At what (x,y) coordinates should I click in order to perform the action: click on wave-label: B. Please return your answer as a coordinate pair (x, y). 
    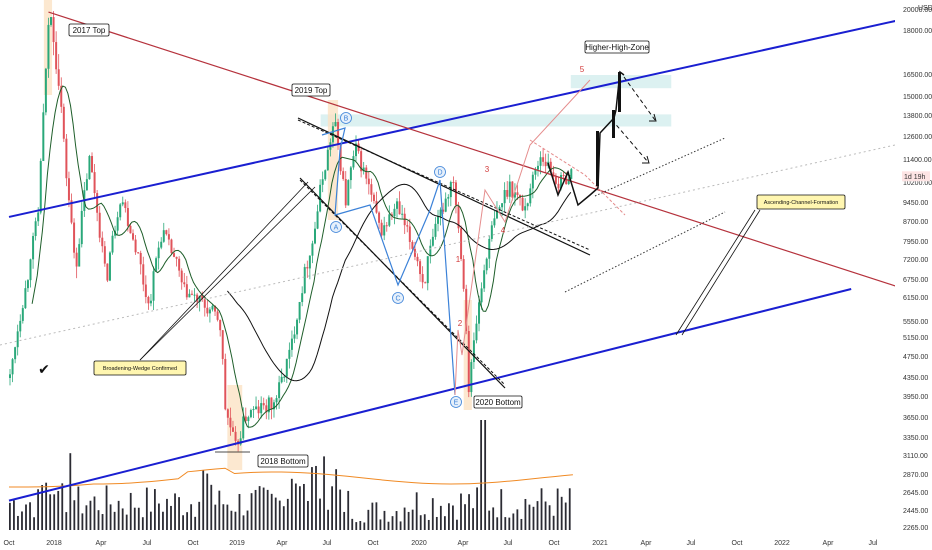
    Looking at the image, I should click on (346, 119).